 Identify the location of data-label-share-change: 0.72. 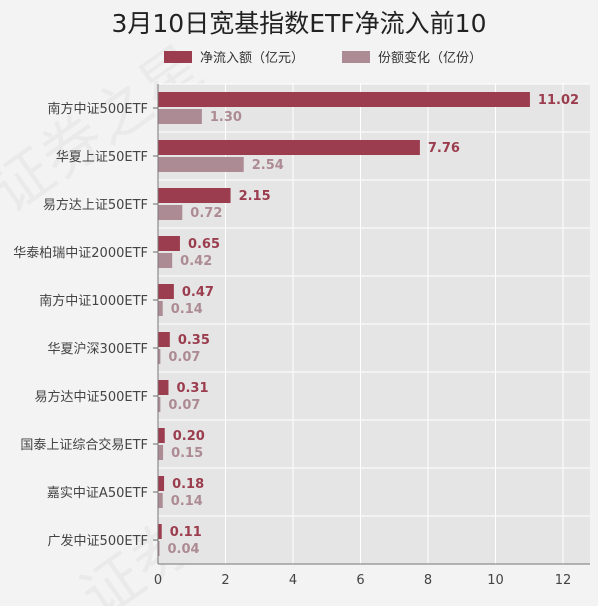
(206, 213).